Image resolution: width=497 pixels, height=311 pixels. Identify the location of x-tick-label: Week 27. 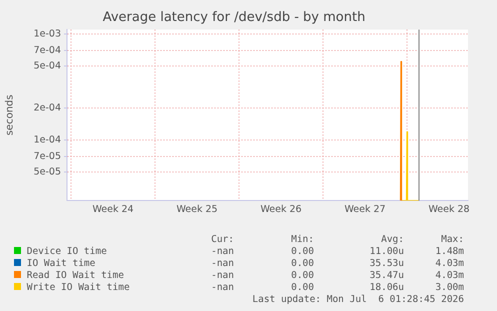
(365, 209).